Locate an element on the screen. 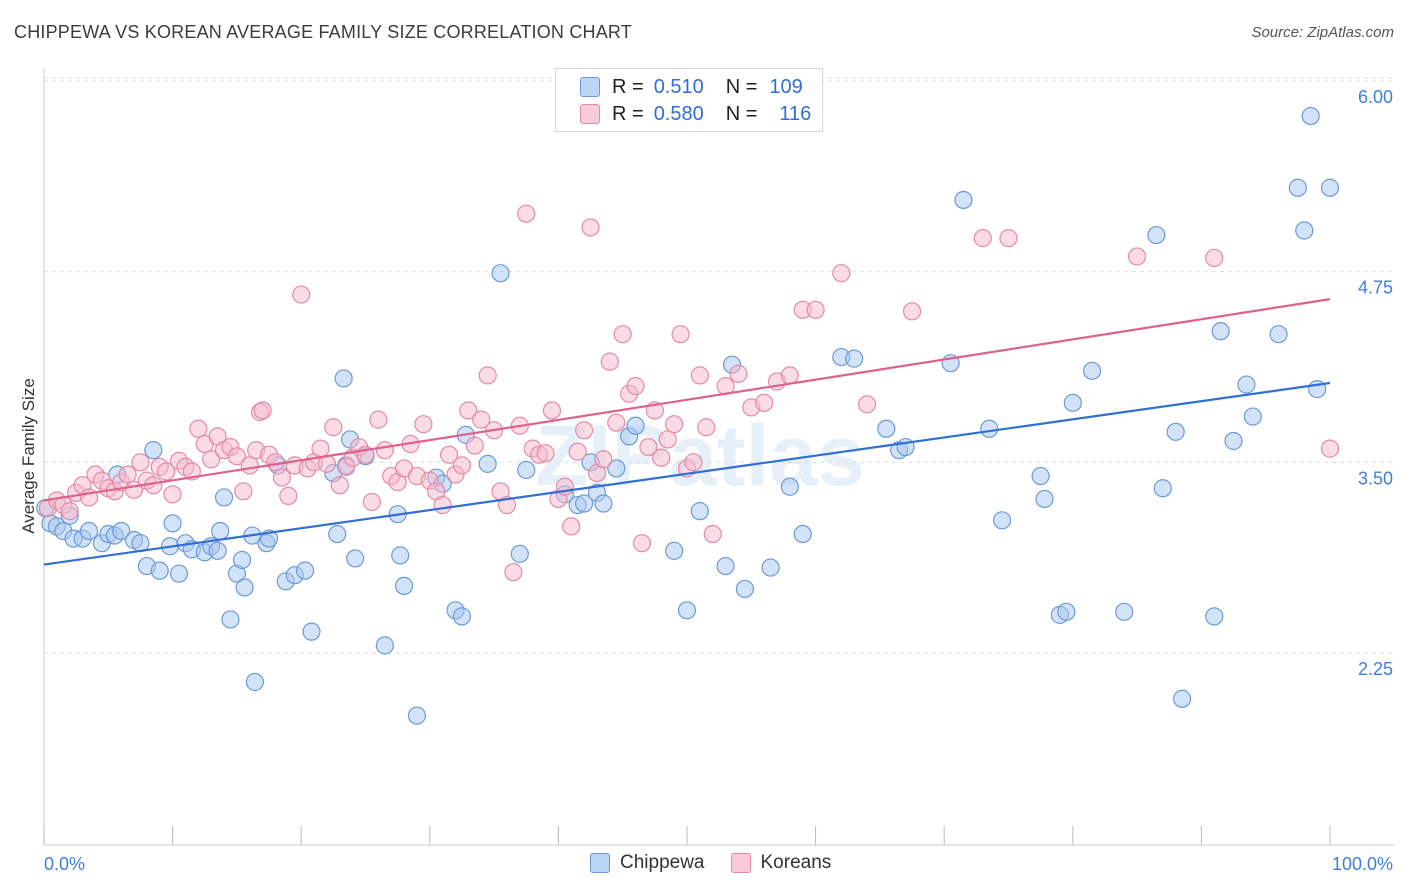 The image size is (1406, 892). y-axis-label: Average Family Size is located at coordinates (28, 456).